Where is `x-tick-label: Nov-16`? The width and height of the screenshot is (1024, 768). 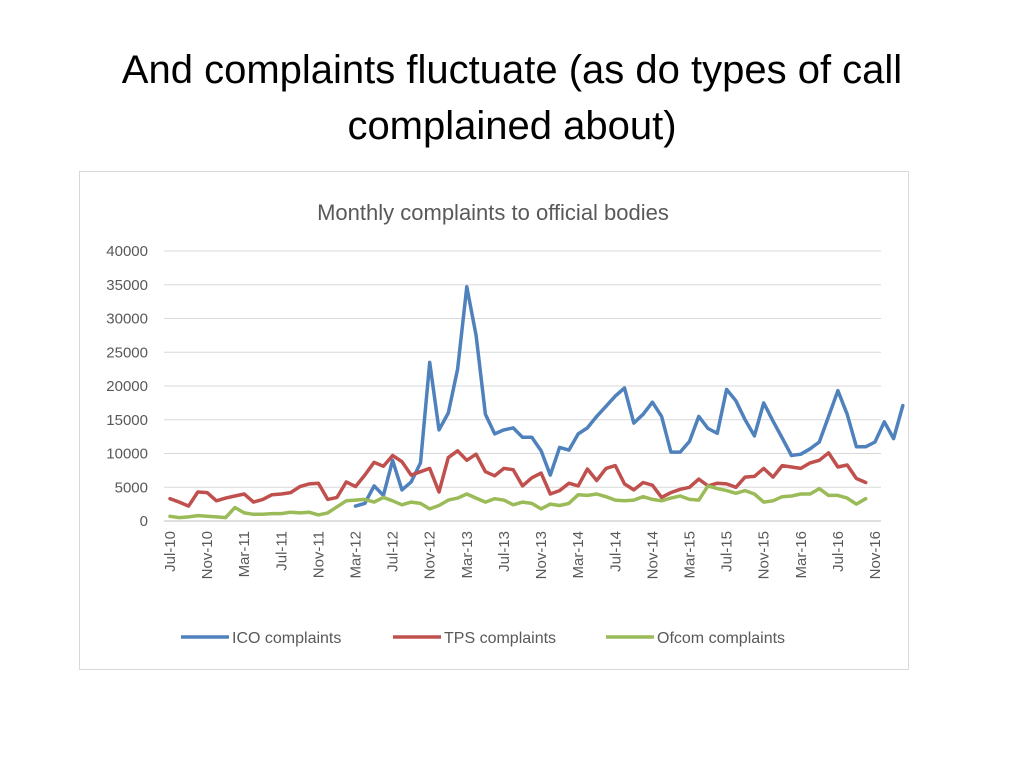 x-tick-label: Nov-16 is located at coordinates (875, 555).